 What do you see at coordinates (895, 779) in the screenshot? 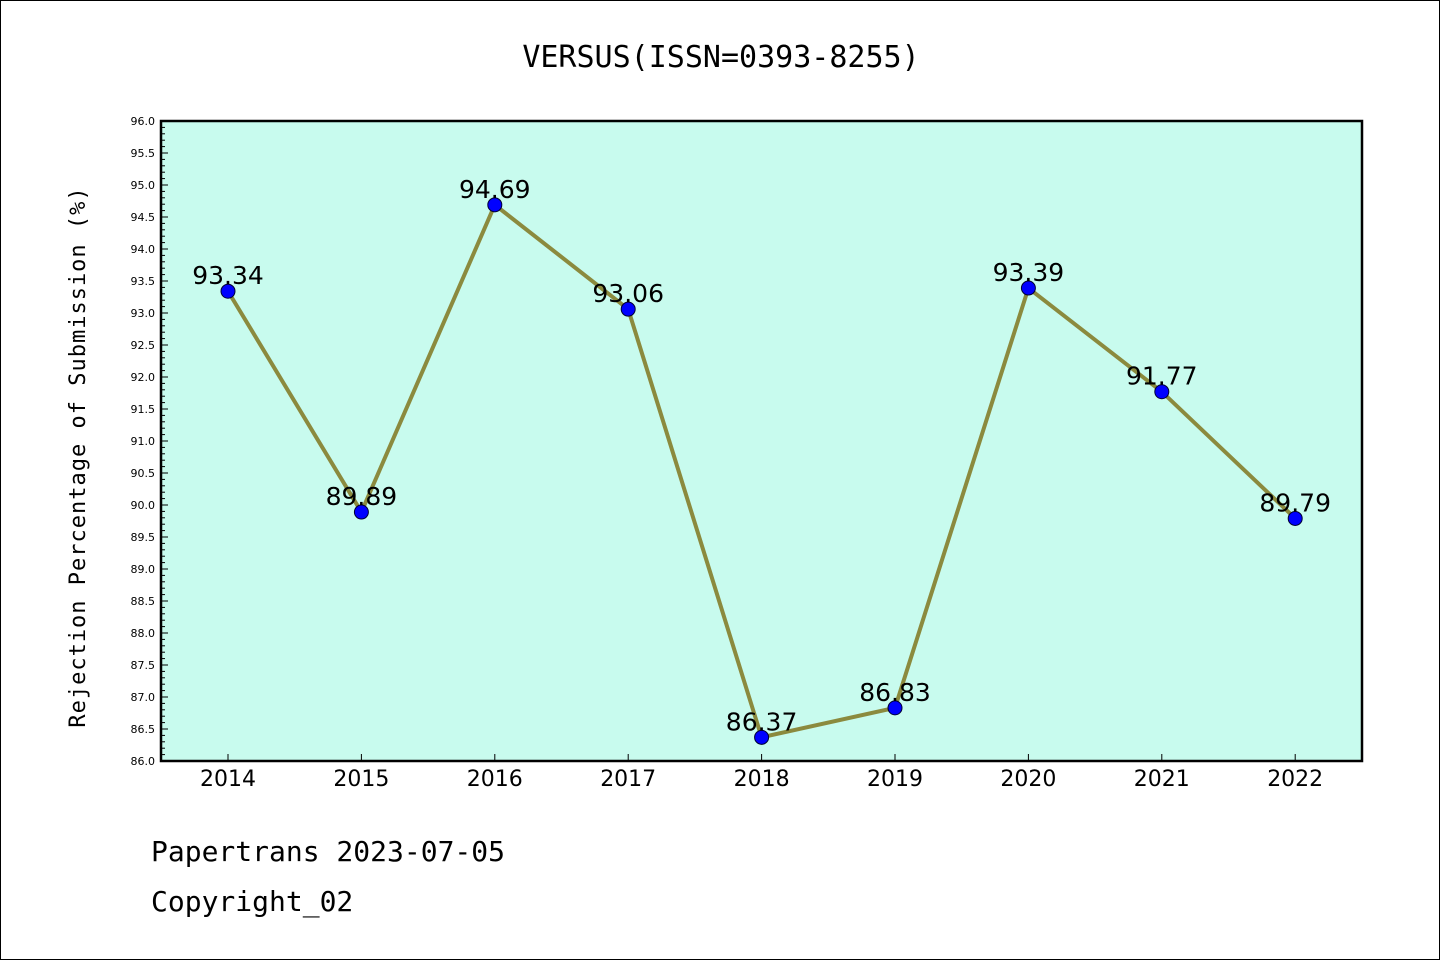
I see `x-tick-label: 2019` at bounding box center [895, 779].